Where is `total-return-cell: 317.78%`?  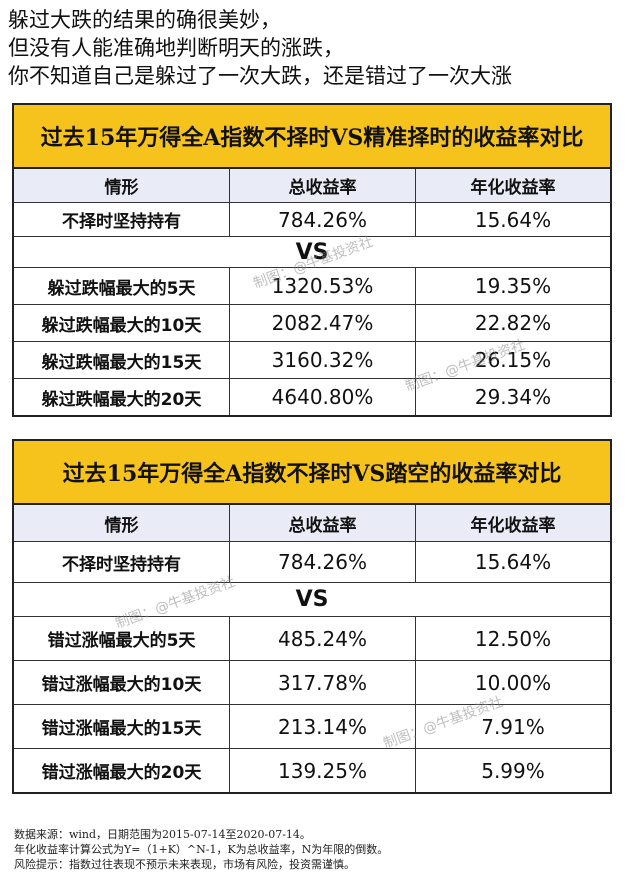 total-return-cell: 317.78% is located at coordinates (323, 682).